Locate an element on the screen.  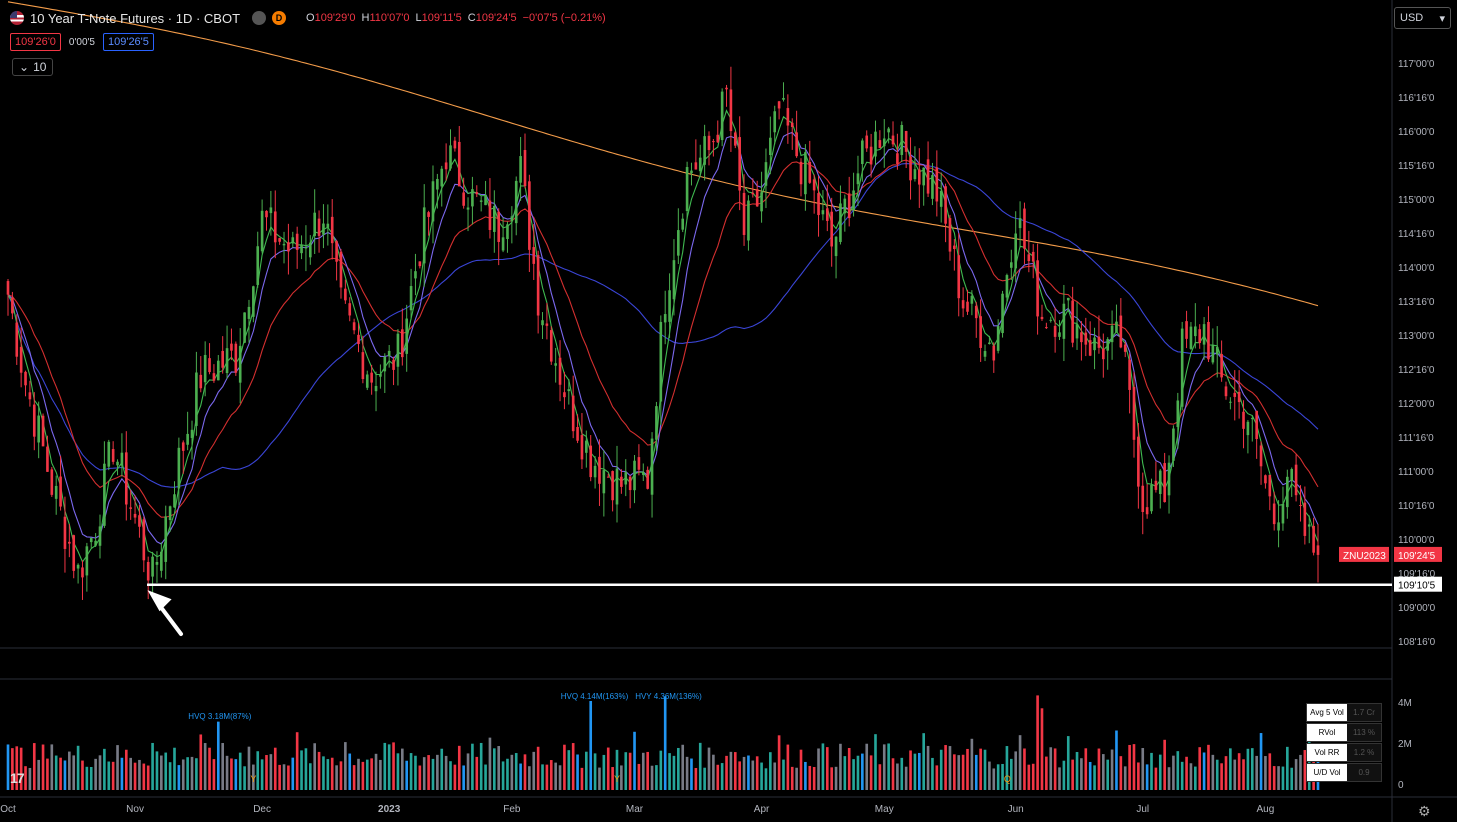
sell-button: 109'26'0 is located at coordinates (35, 42).